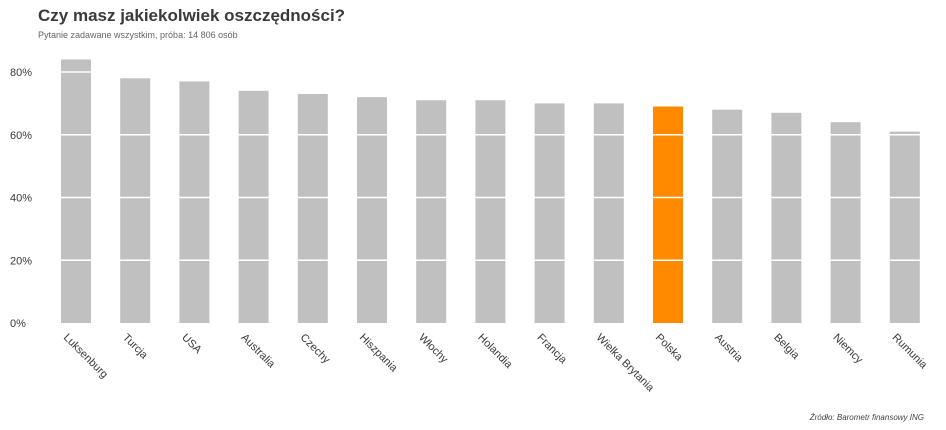  I want to click on bar-hiszpania, so click(372, 210).